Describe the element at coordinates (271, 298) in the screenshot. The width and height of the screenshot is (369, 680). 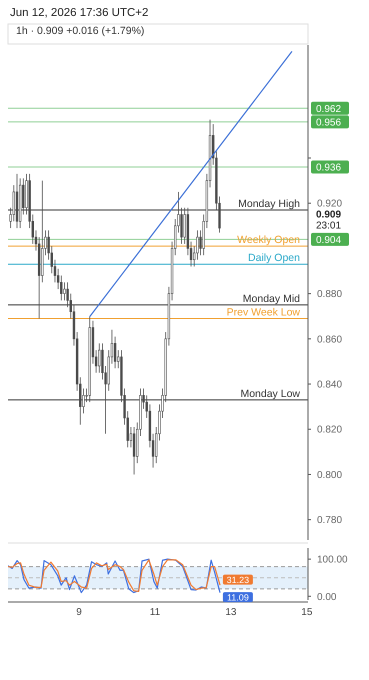
I see `ref-line-label: Monday Mid` at that location.